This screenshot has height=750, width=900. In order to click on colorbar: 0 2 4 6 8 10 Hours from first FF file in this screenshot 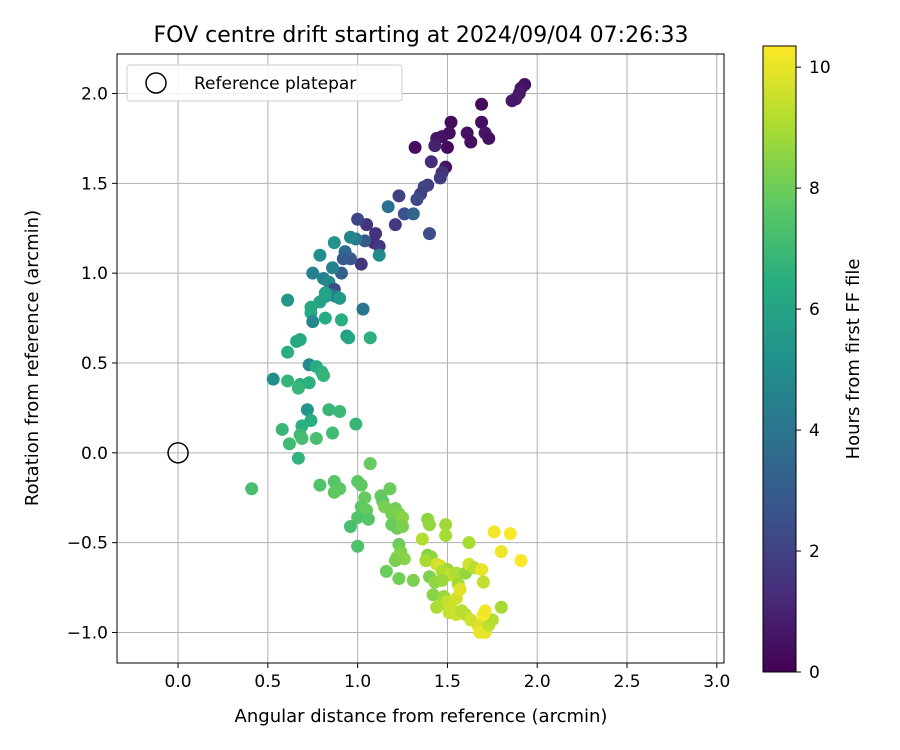, I will do `click(813, 364)`.